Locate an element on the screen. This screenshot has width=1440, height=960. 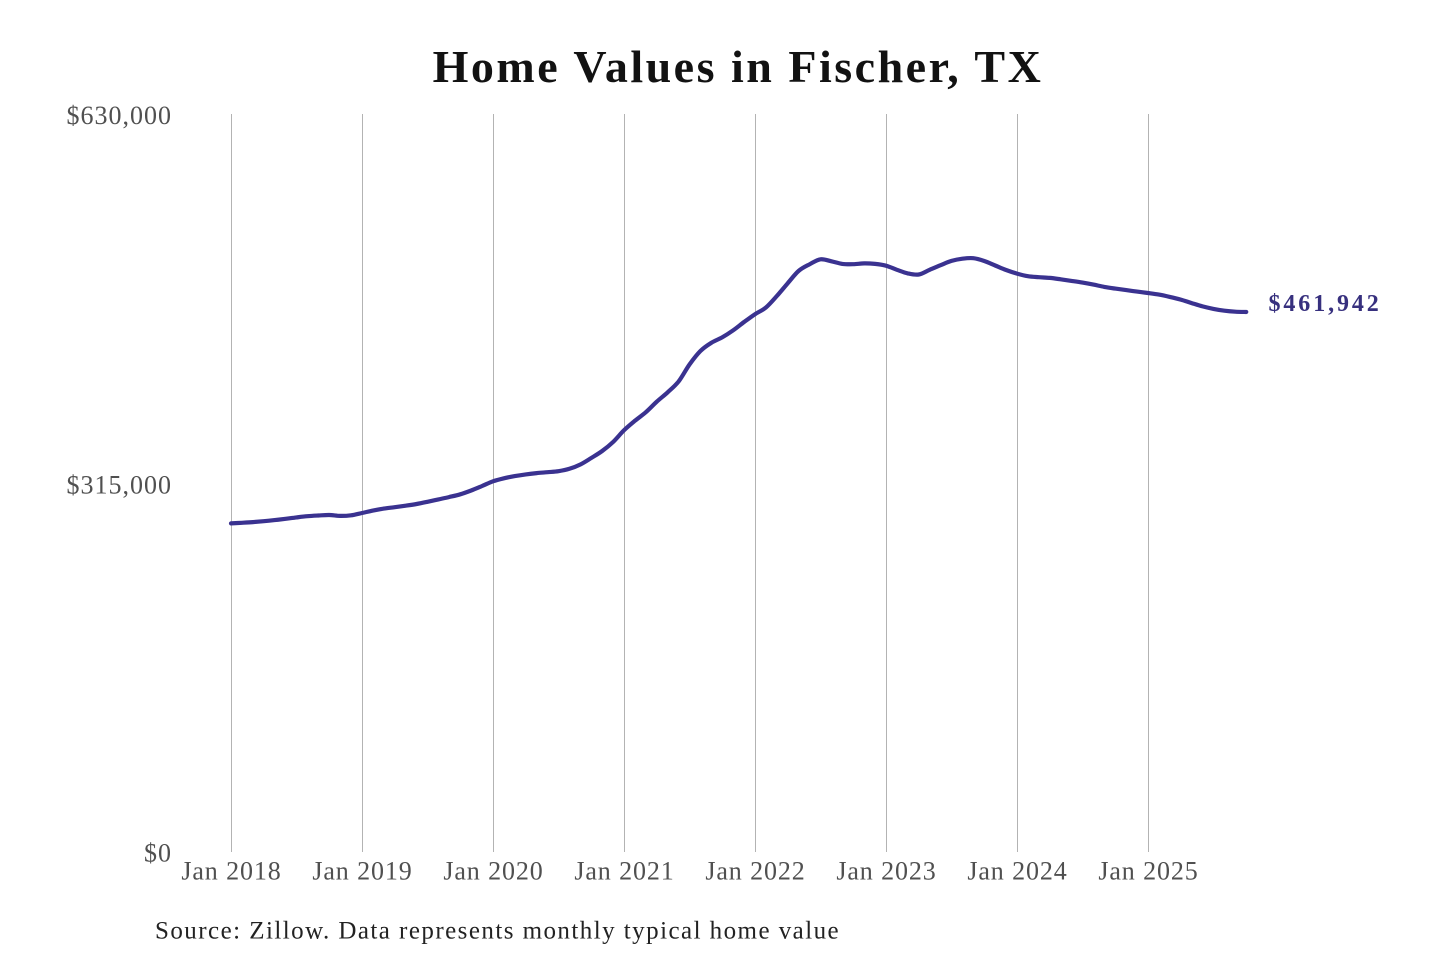
svg-text: Jan 2019 is located at coordinates (362, 871).